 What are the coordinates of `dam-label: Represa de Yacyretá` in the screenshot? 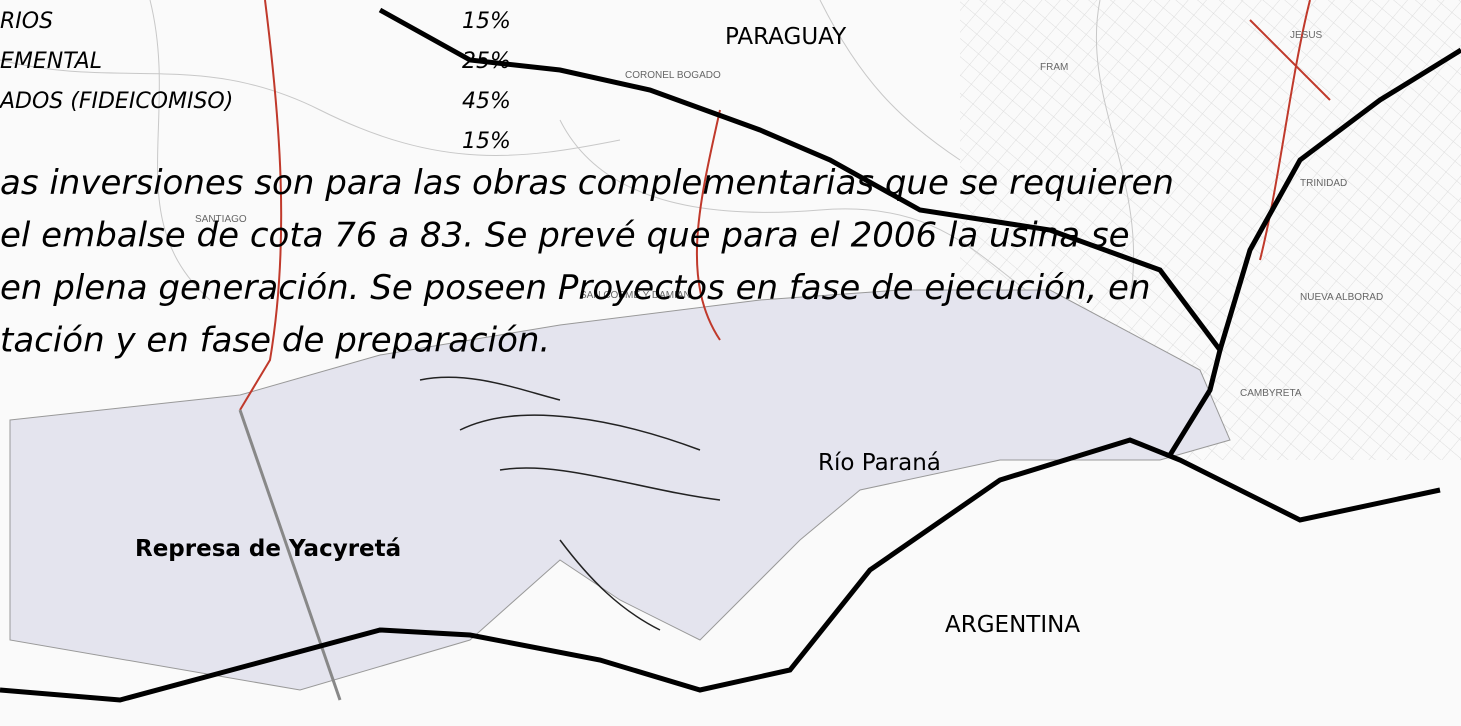 It's located at (268, 549).